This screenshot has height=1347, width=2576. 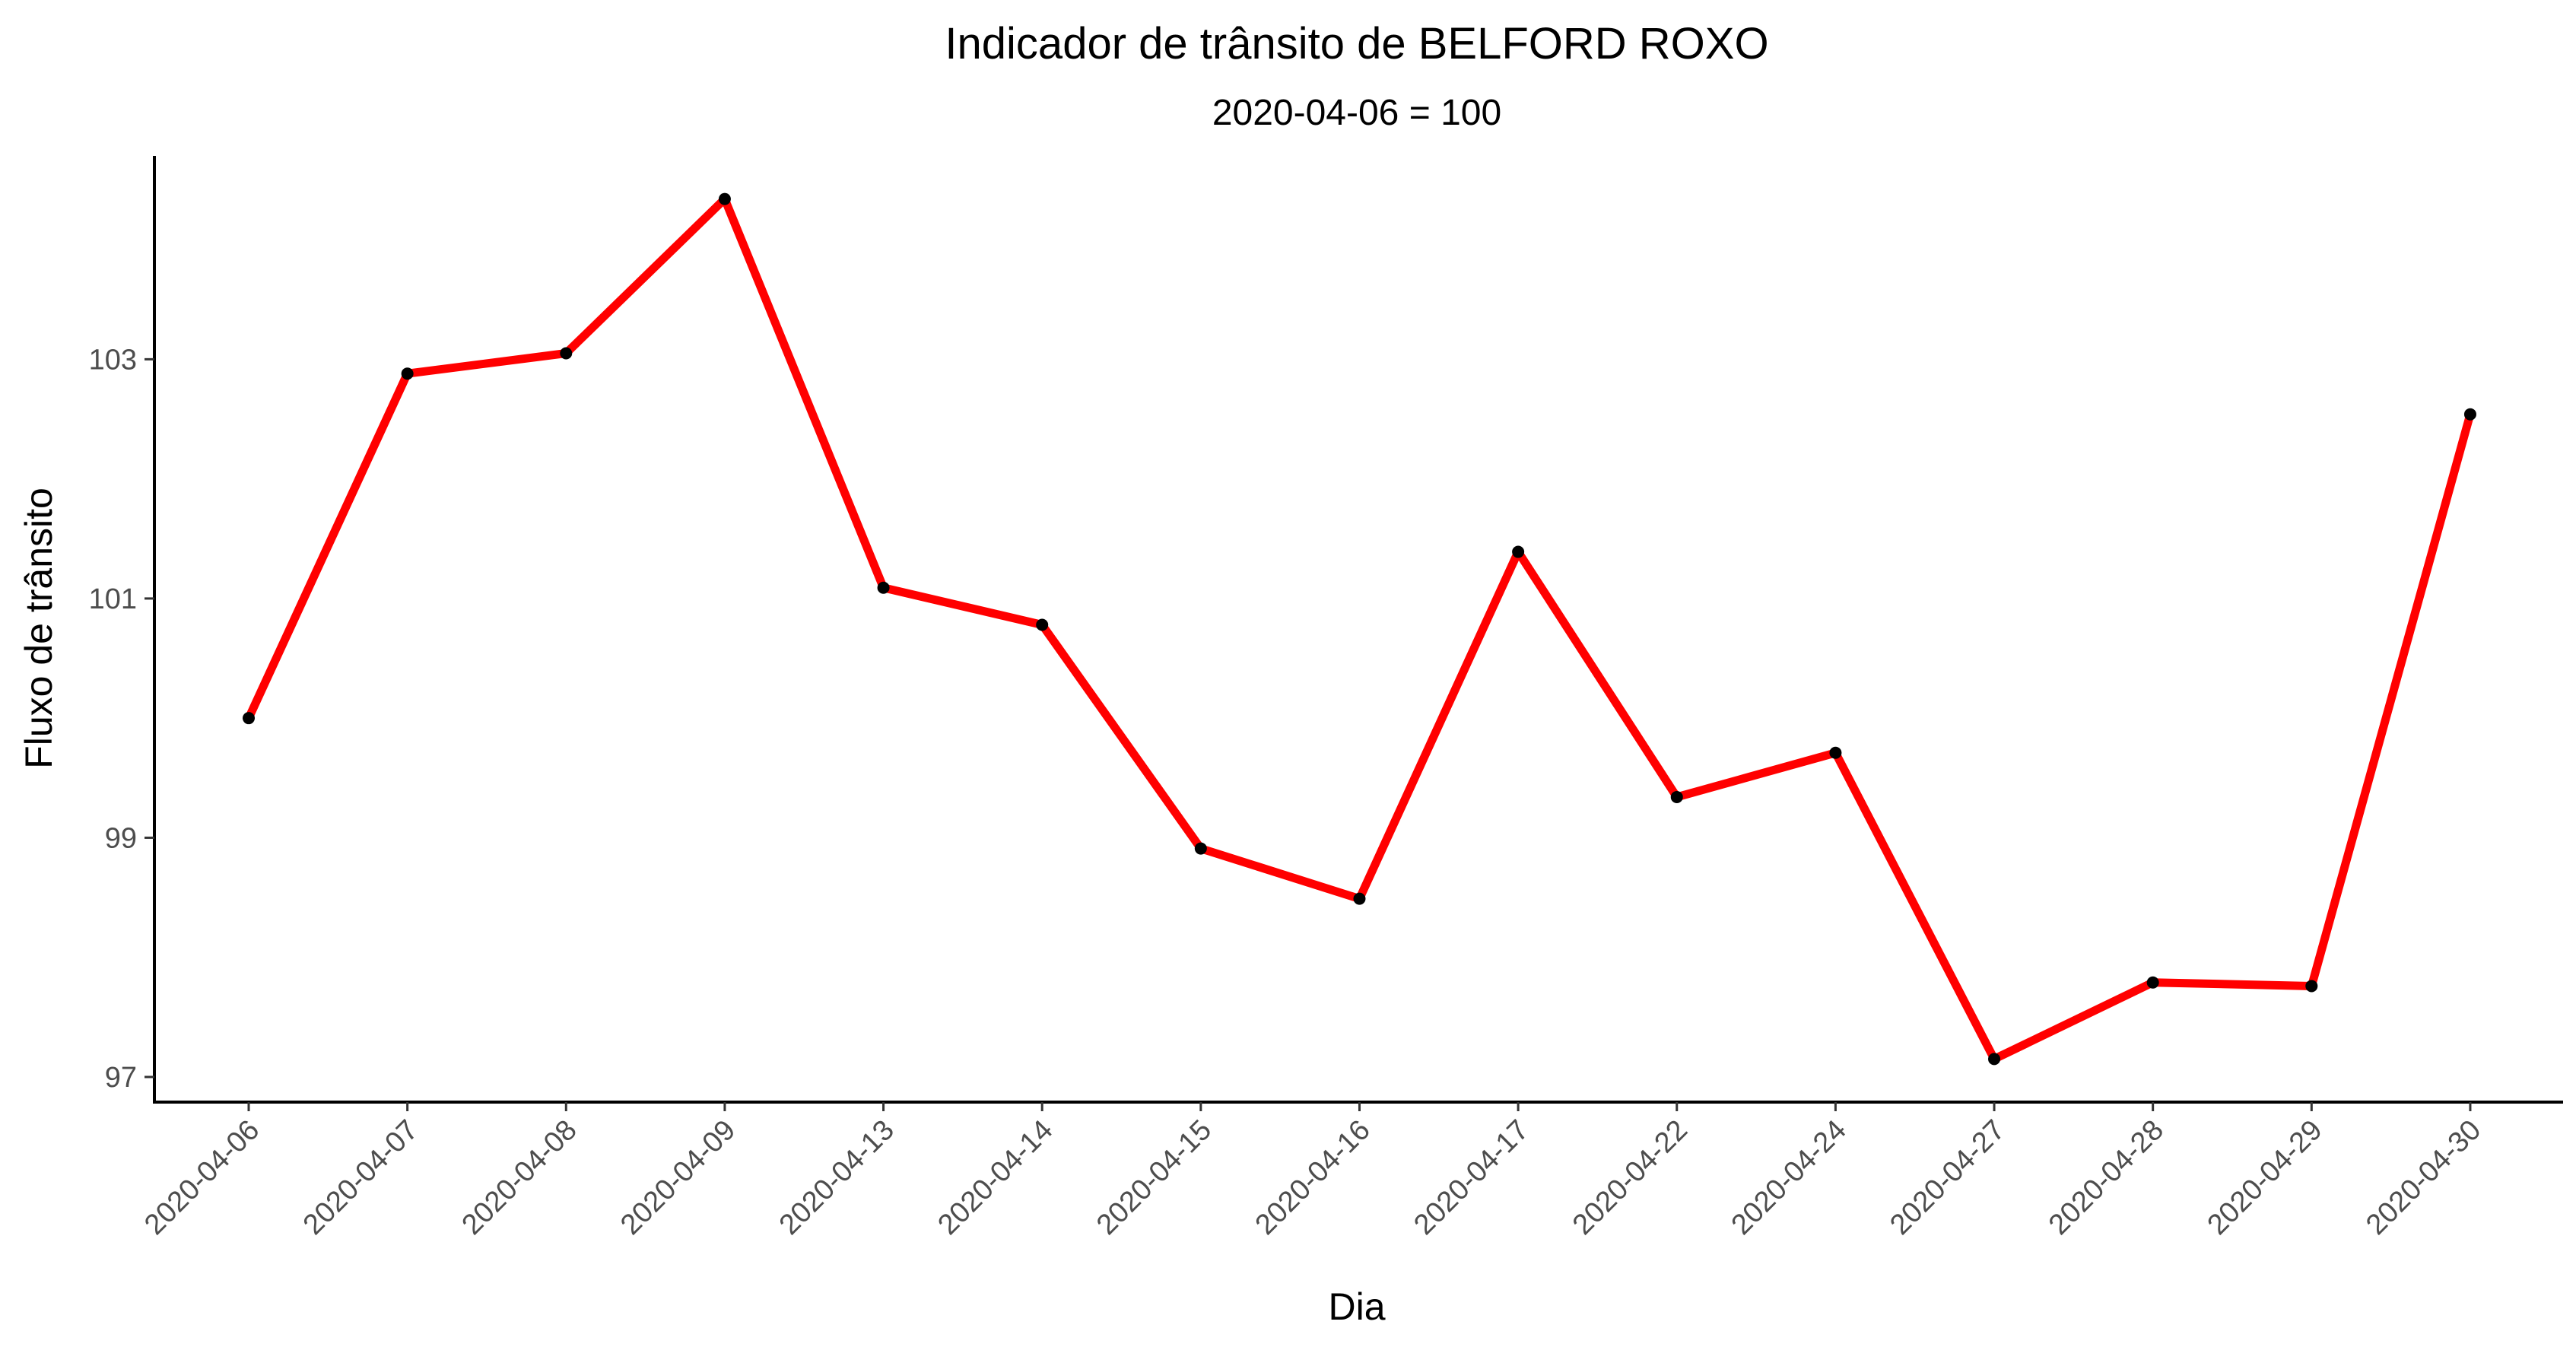 What do you see at coordinates (1630, 1177) in the screenshot?
I see `x-tick-label: 2020-04-22` at bounding box center [1630, 1177].